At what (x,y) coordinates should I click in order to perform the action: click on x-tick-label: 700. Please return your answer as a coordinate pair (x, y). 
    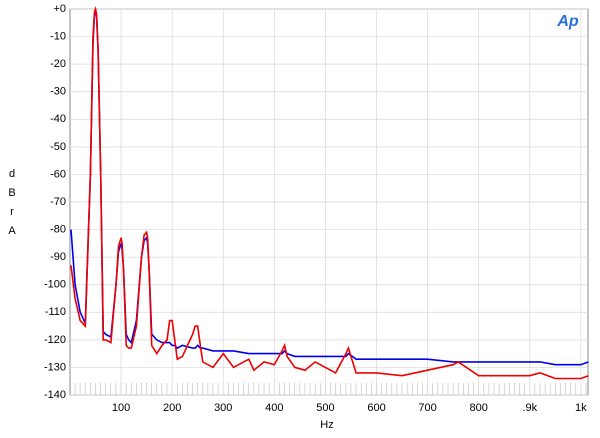
    Looking at the image, I should click on (427, 408).